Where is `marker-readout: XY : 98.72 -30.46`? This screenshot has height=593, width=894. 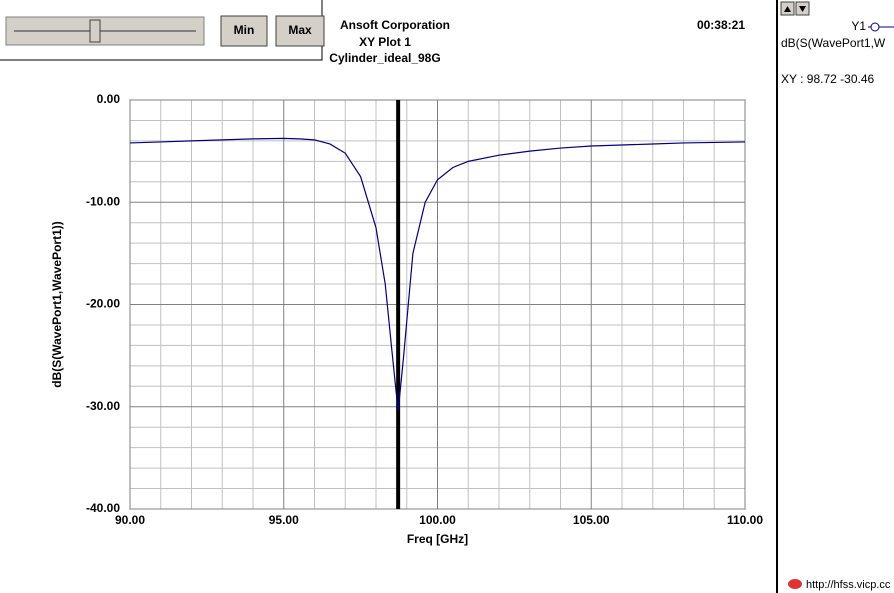
marker-readout: XY : 98.72 -30.46 is located at coordinates (828, 79).